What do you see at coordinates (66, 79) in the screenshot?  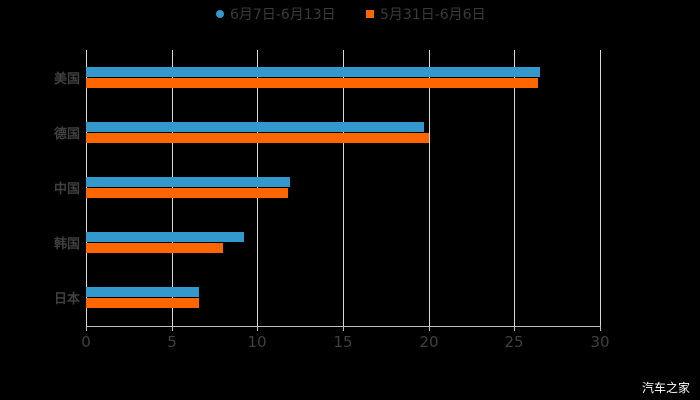 I see `category-label: 美国` at bounding box center [66, 79].